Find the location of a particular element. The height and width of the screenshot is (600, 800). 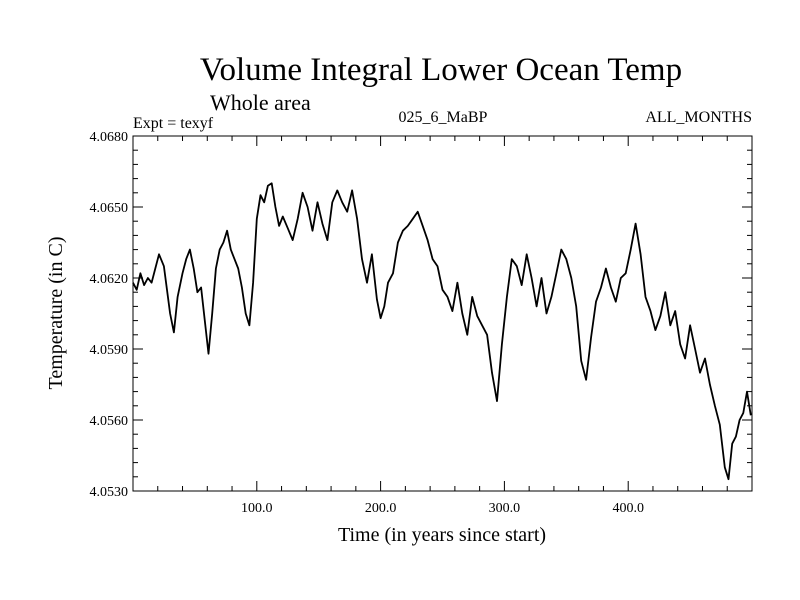

x-tick-label: 300.0 is located at coordinates (505, 508).